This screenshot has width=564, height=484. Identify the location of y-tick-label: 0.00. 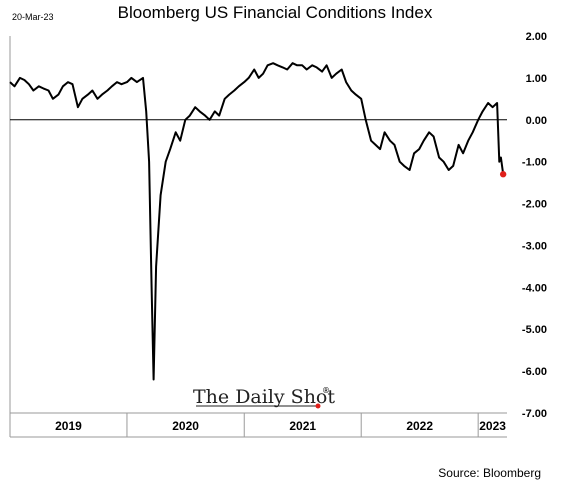
(536, 121).